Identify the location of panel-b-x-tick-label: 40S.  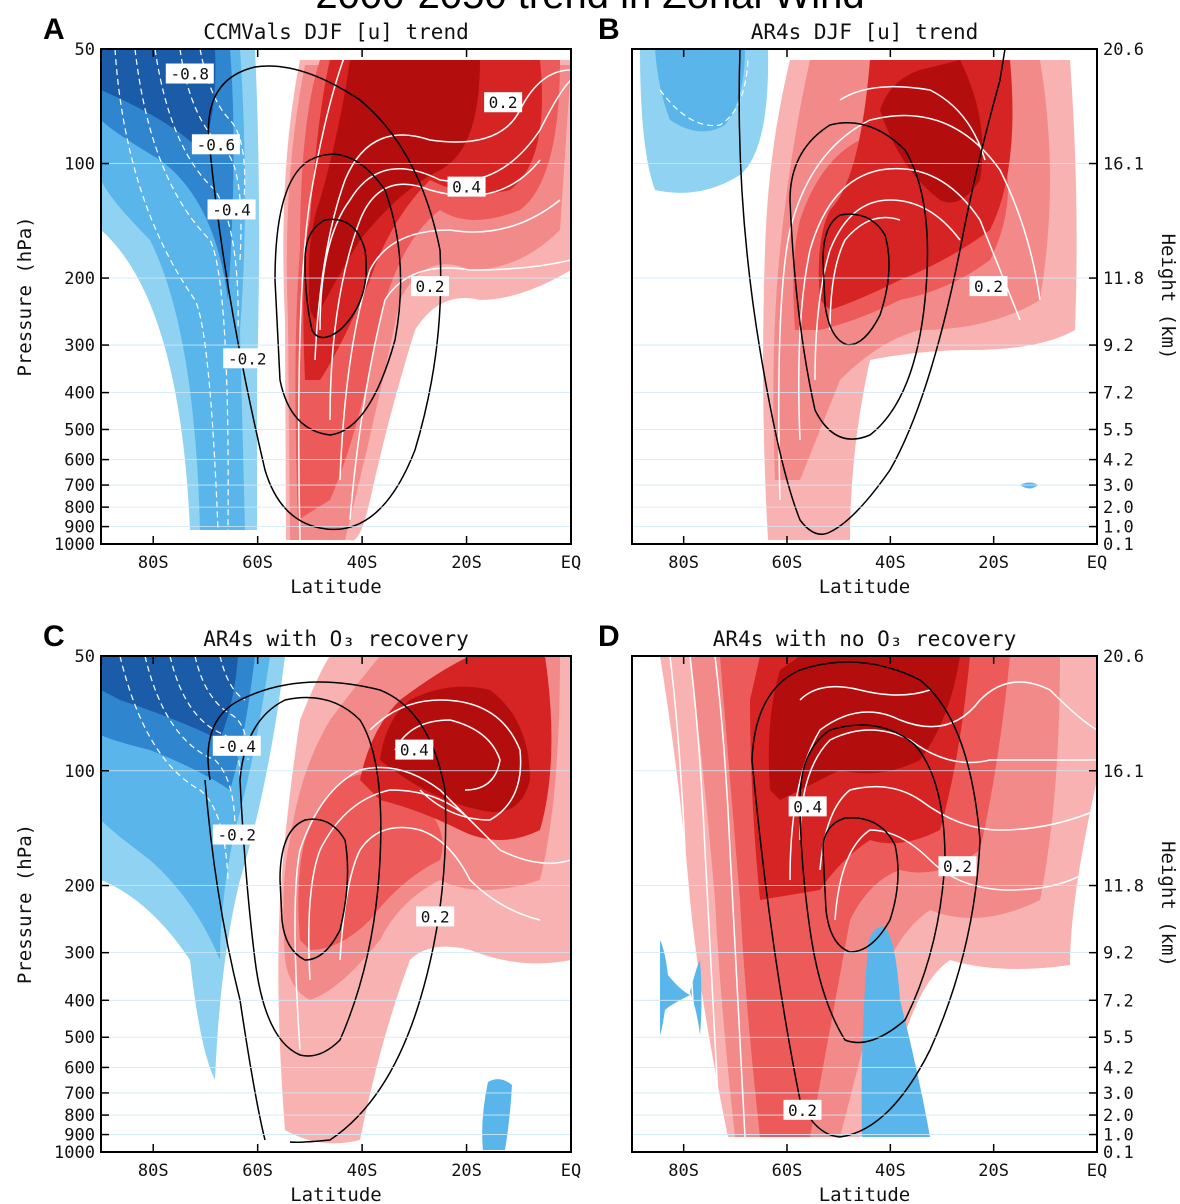
(890, 563).